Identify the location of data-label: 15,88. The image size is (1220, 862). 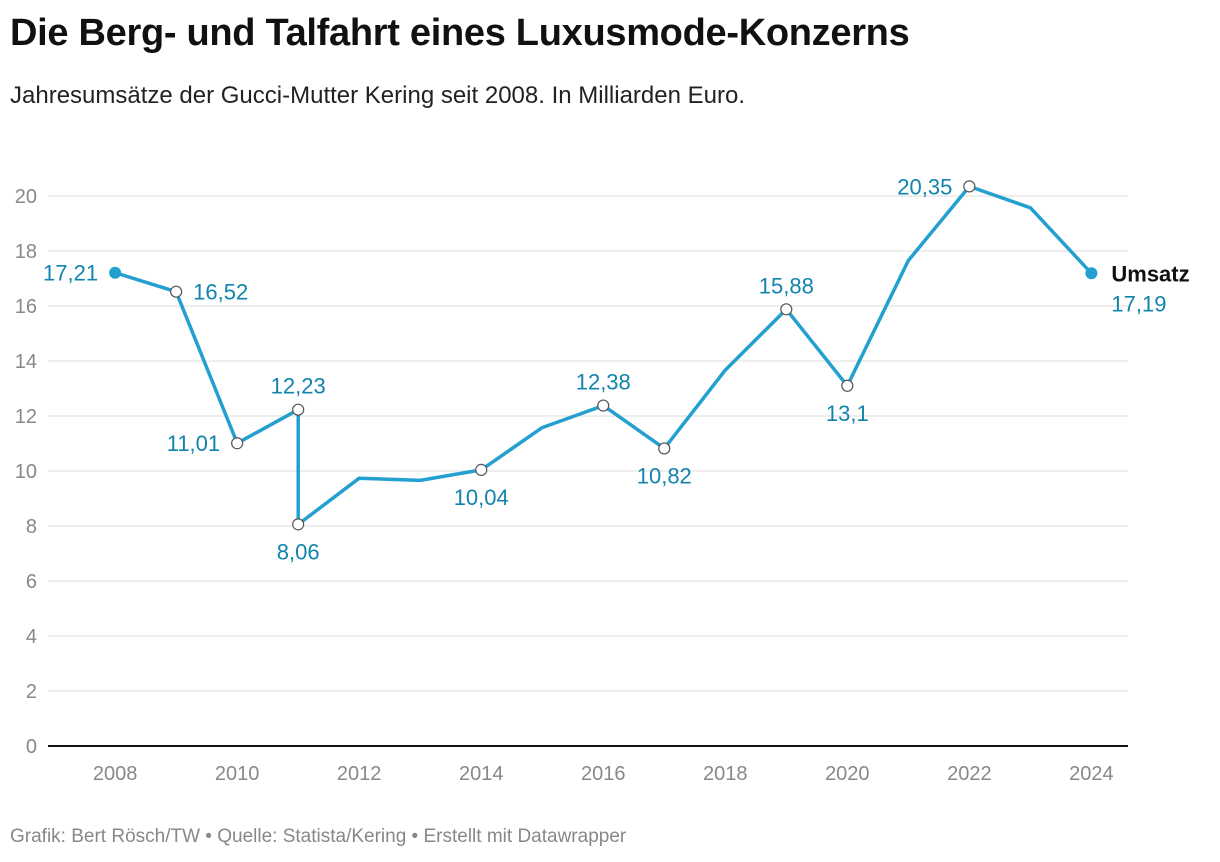
(786, 285).